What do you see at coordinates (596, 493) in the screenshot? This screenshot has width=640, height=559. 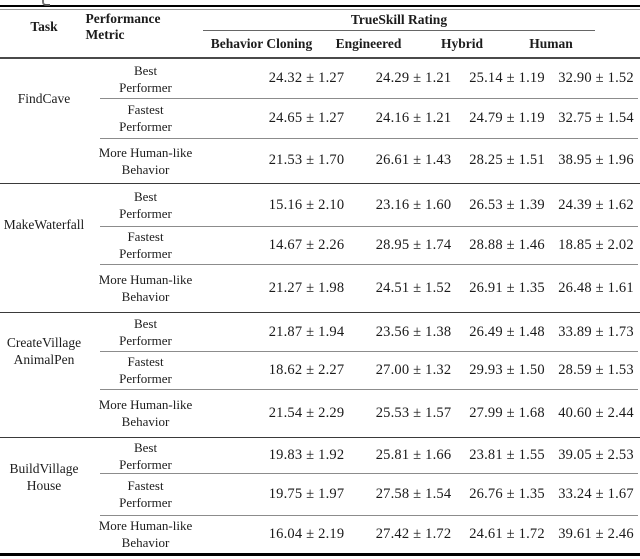 I see `value-human: 33.24 ± 1.67` at bounding box center [596, 493].